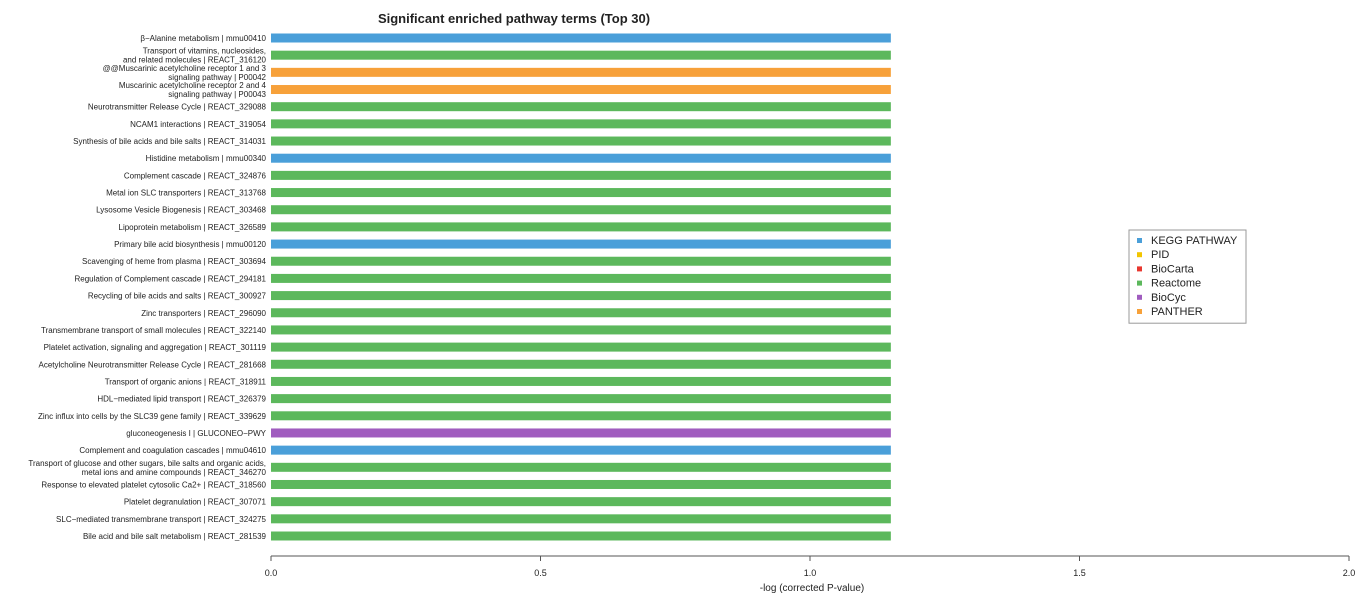  I want to click on category-label: signaling pathway | P00042, so click(217, 77).